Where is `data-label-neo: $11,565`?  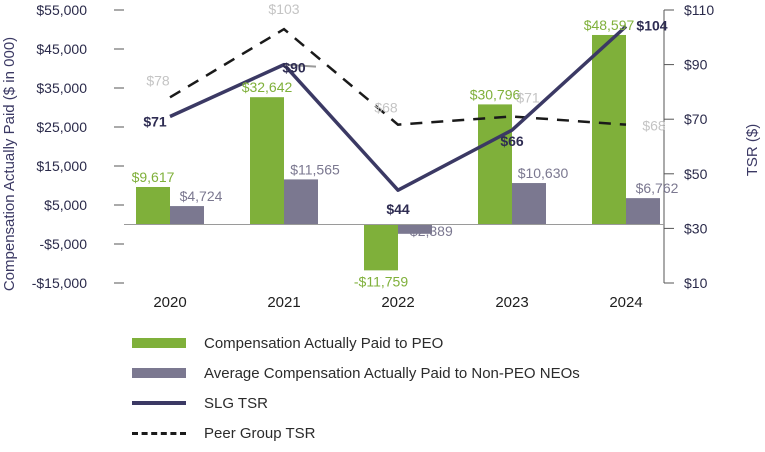 data-label-neo: $11,565 is located at coordinates (315, 169).